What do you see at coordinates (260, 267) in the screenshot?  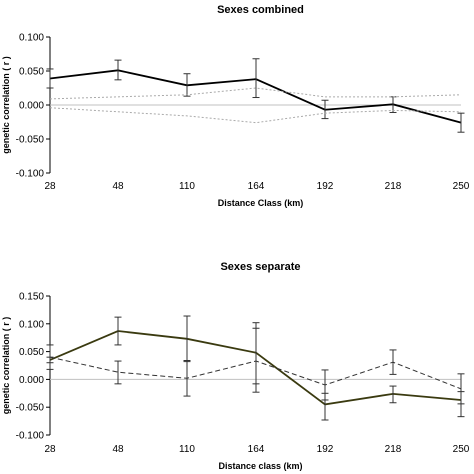 I see `chart-title: Sexes separate` at bounding box center [260, 267].